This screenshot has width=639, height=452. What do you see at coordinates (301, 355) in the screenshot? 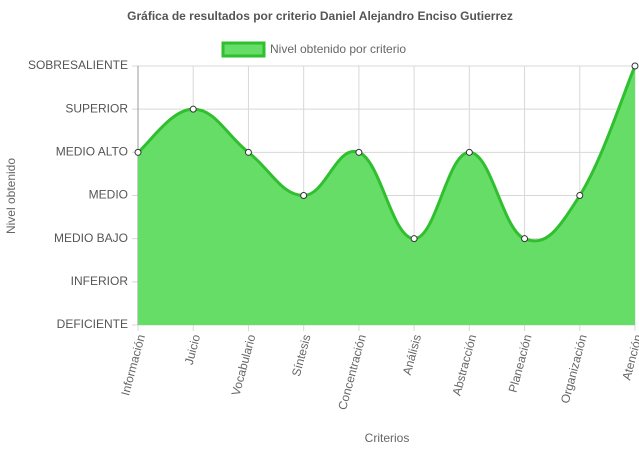
I see `x-tick-label: Síntesis` at bounding box center [301, 355].